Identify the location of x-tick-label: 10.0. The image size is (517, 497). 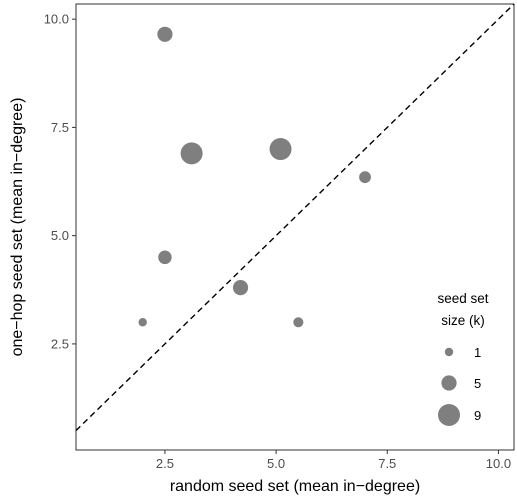
(498, 463).